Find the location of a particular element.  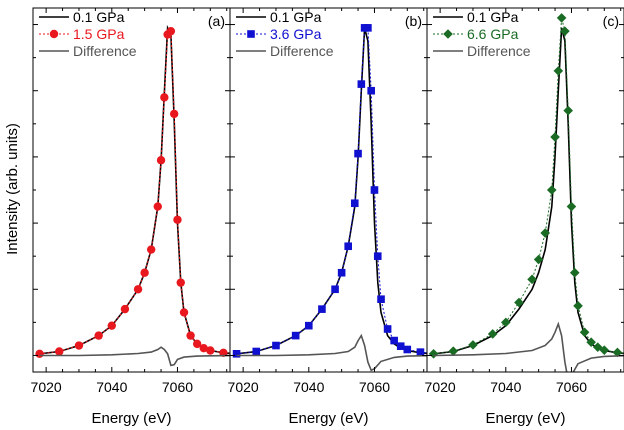

legend-label: 1.5 GPa is located at coordinates (99, 34).